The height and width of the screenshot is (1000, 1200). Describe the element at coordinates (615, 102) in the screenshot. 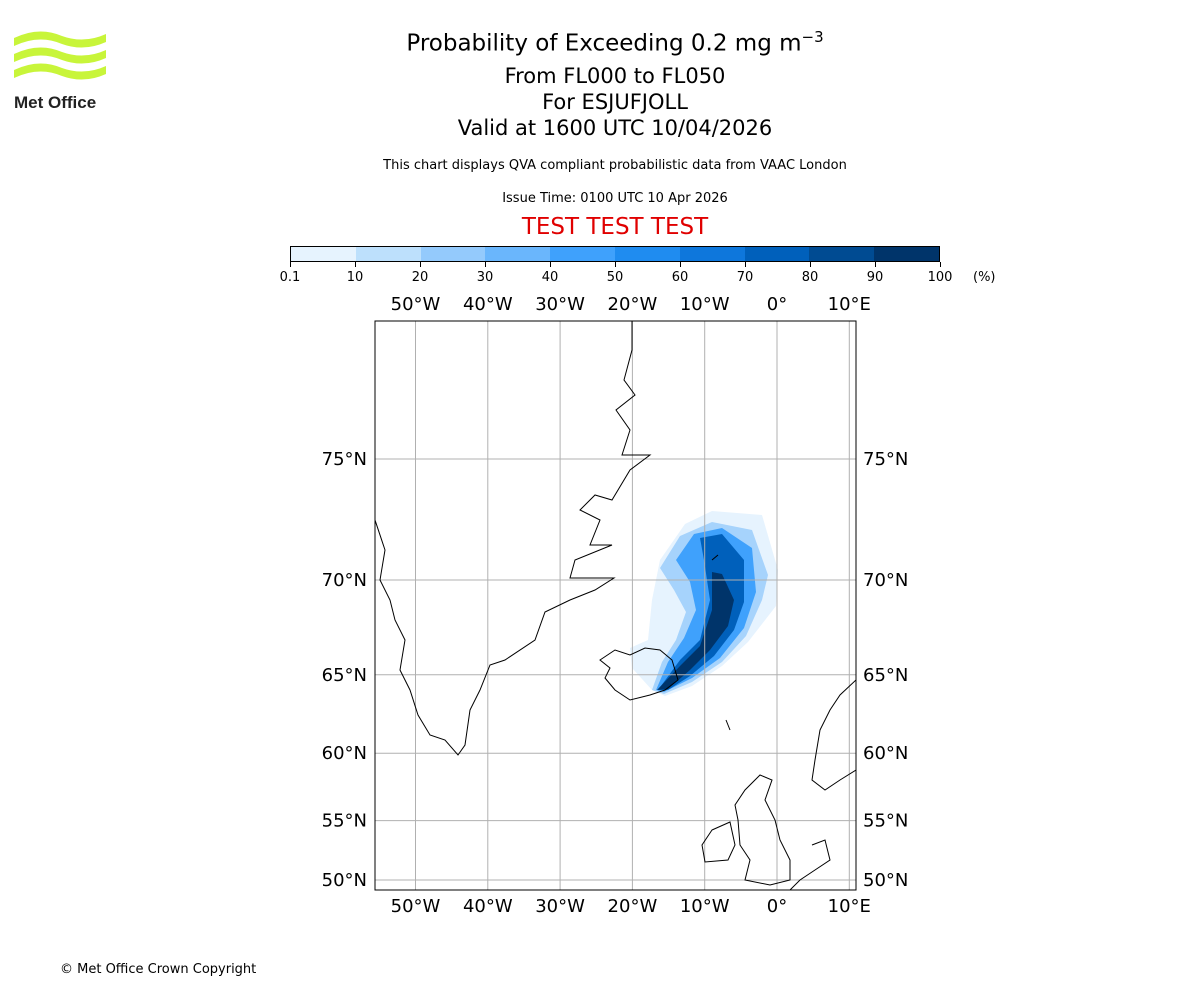

I see `volcano-name: For ESJUFJOLL` at that location.